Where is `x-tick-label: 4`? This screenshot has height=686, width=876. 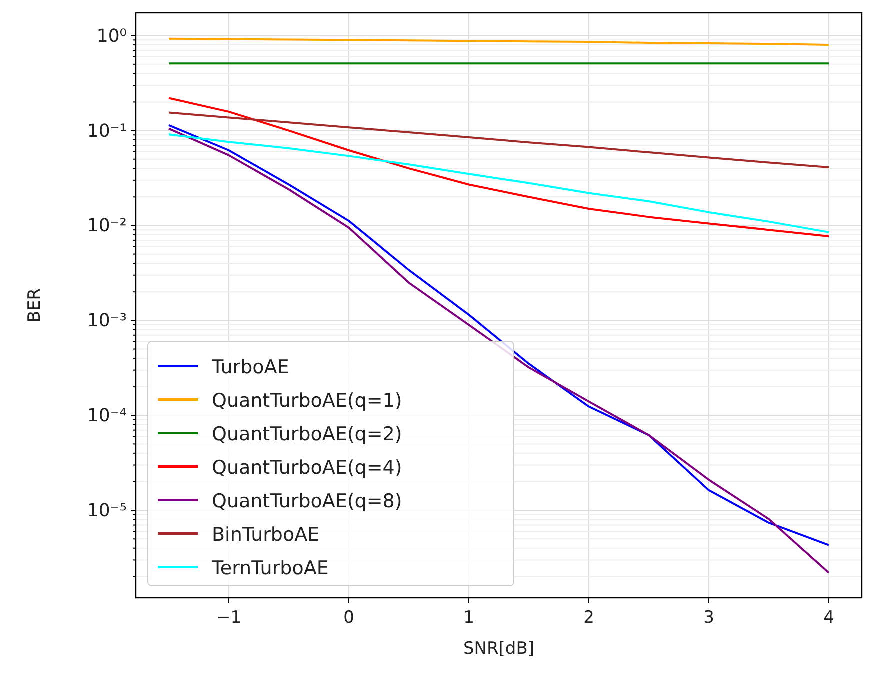
x-tick-label: 4 is located at coordinates (829, 618).